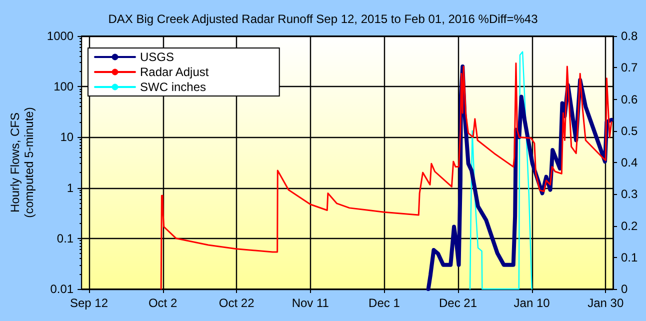 The height and width of the screenshot is (321, 646). Describe the element at coordinates (629, 225) in the screenshot. I see `y2-tick-label: 0.2` at that location.